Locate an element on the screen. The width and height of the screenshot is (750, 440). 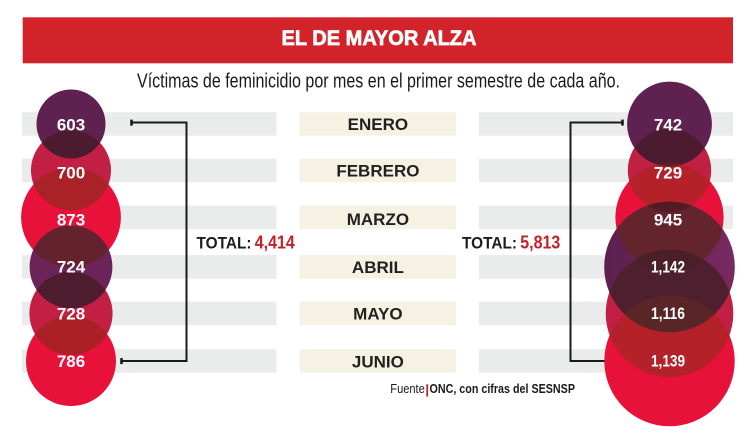
svg-text: 873 is located at coordinates (71, 220).